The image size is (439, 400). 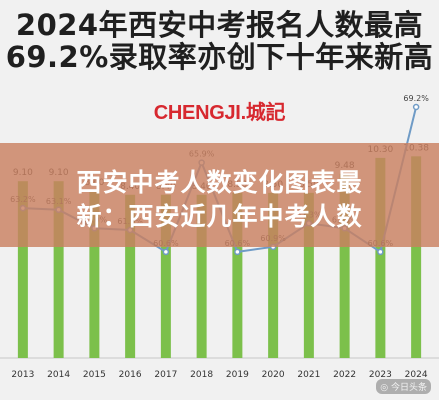 I want to click on bar-2017, so click(x=165, y=276).